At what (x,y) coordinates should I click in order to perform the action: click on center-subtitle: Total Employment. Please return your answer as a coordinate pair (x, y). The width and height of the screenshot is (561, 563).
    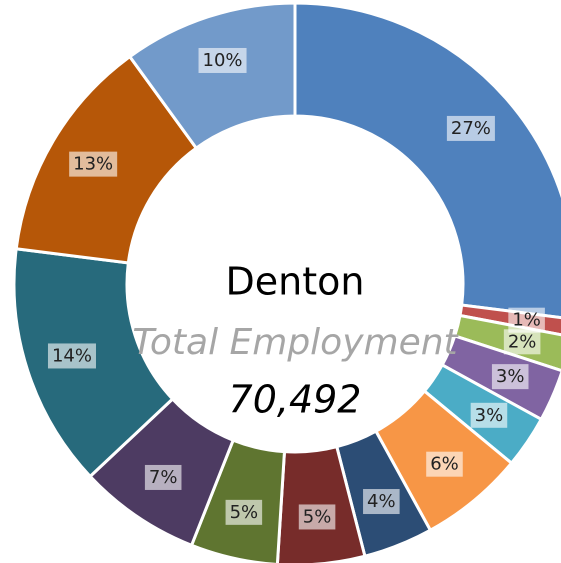
    Looking at the image, I should click on (295, 342).